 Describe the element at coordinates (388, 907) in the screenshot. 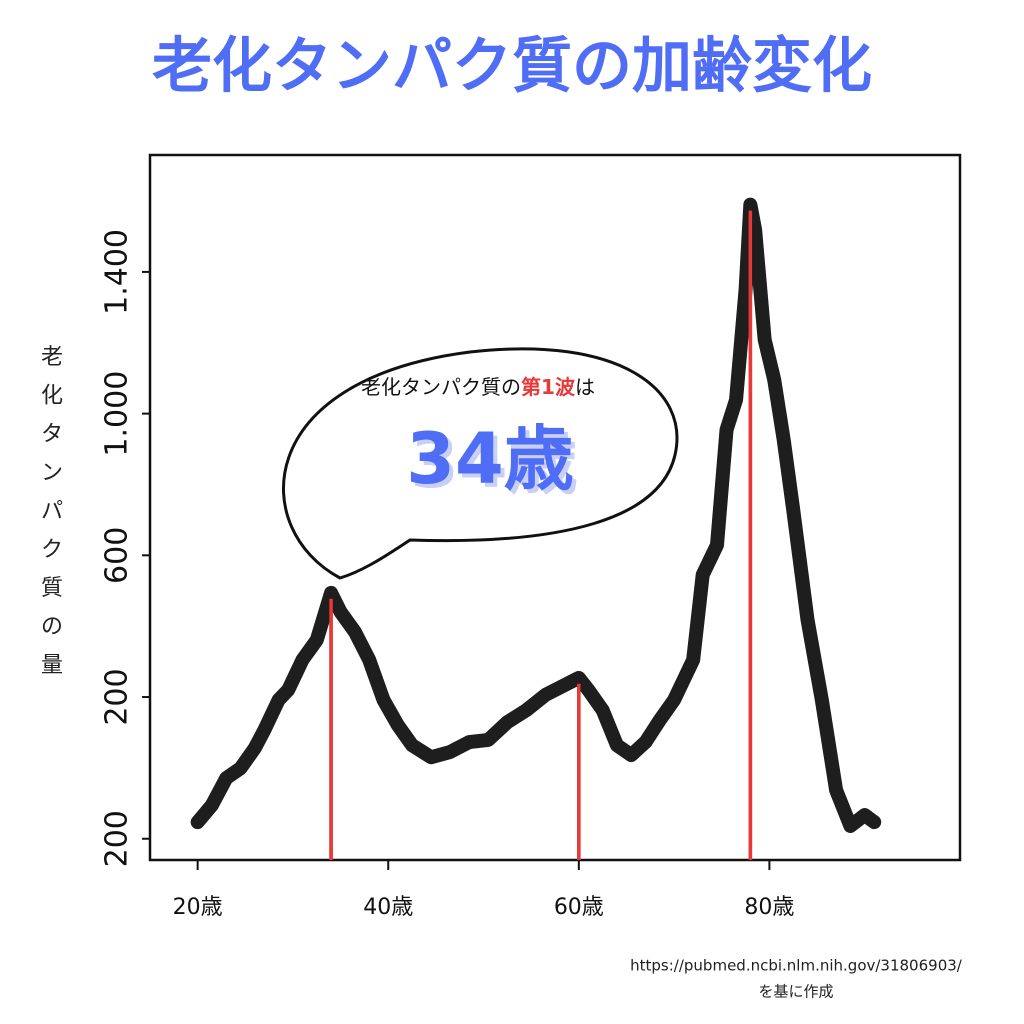

I see `x-tick-label: 40歳` at that location.